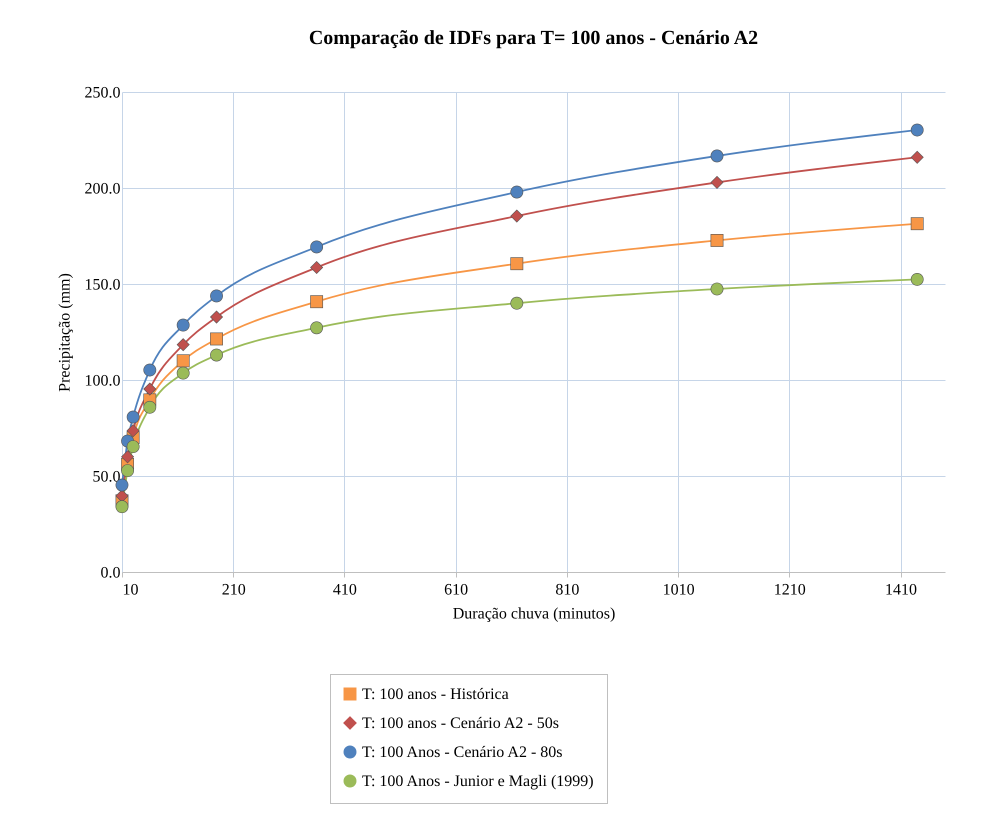 The height and width of the screenshot is (834, 995). I want to click on x-axis-title: Duração chuva (minutos), so click(534, 614).